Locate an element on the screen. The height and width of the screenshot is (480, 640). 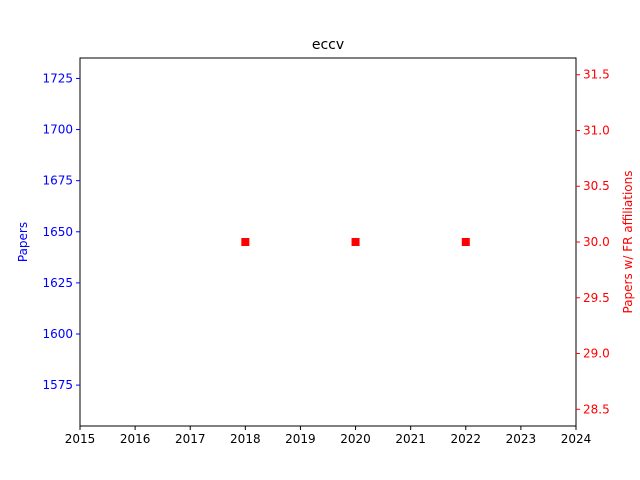
data-points is located at coordinates (355, 242).